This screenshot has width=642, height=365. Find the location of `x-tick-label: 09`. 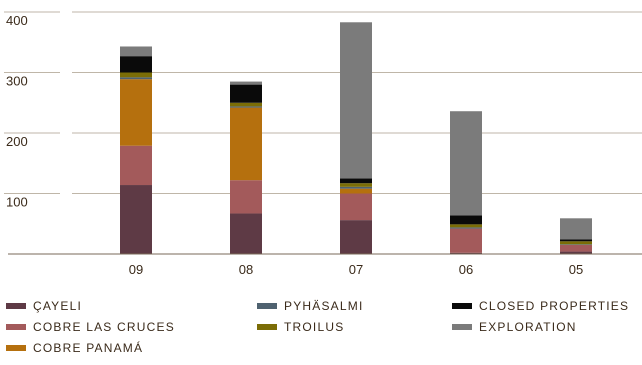

x-tick-label: 09 is located at coordinates (136, 269).